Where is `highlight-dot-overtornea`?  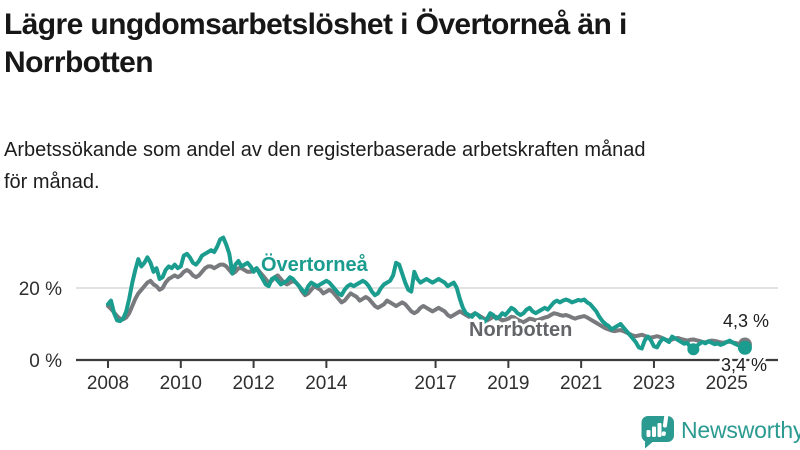
highlight-dot-overtornea is located at coordinates (693, 349).